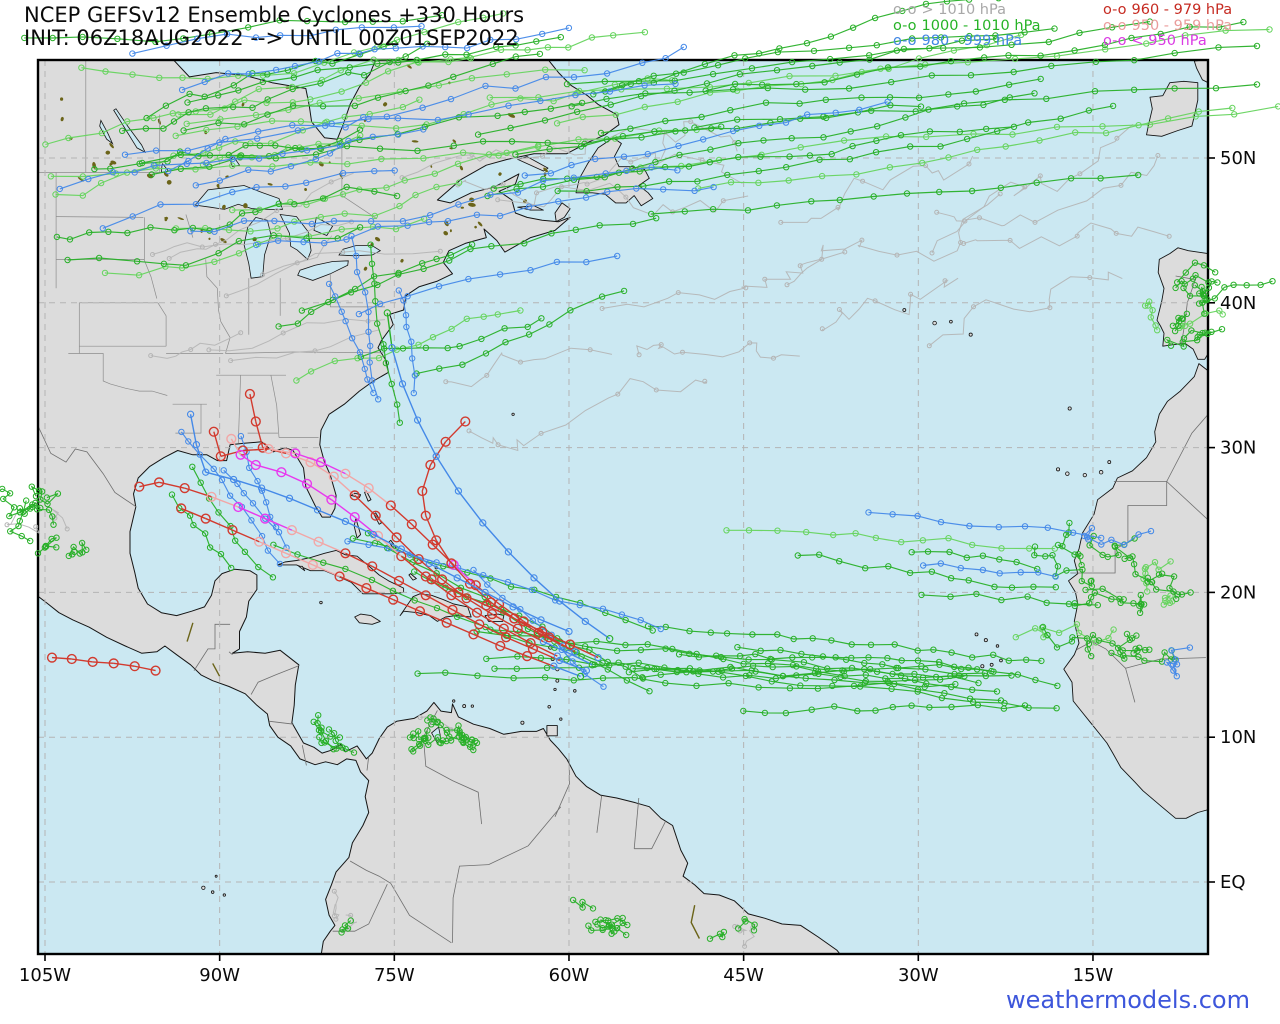 Image resolution: width=1280 pixels, height=1024 pixels. What do you see at coordinates (1238, 448) in the screenshot?
I see `lat-tick-label: 30N` at bounding box center [1238, 448].